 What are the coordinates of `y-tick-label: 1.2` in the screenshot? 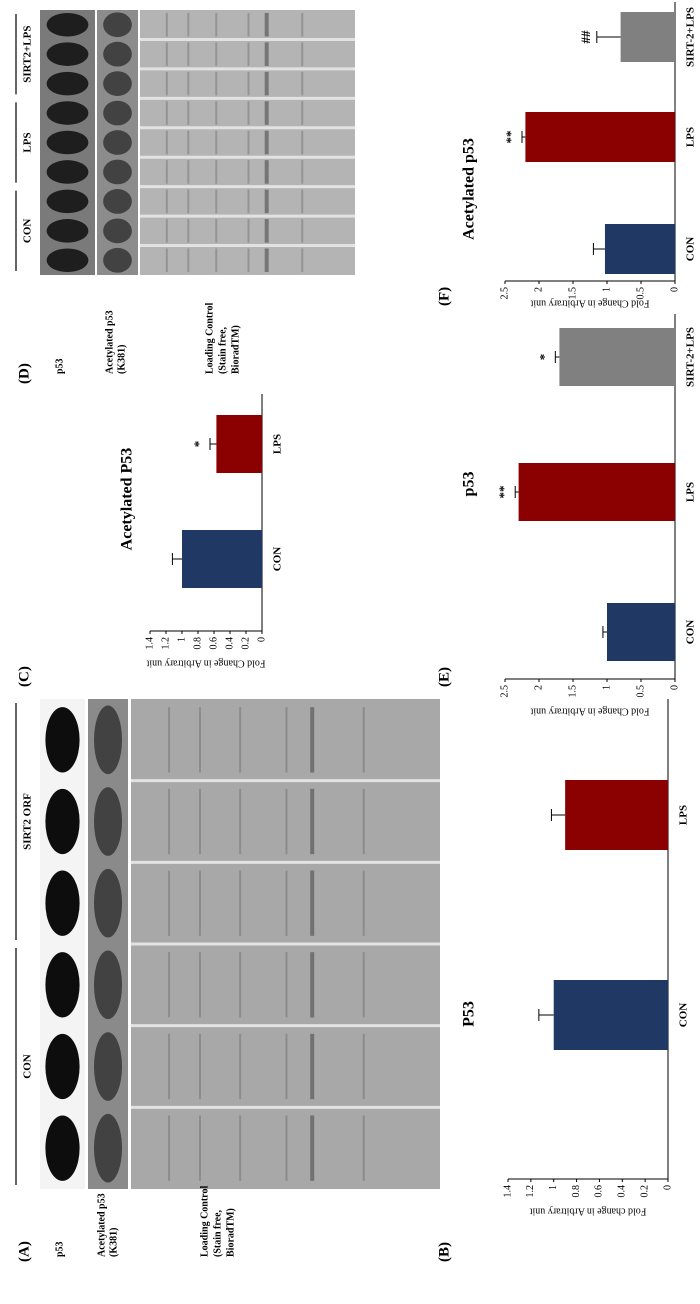 It's located at (165, 643).